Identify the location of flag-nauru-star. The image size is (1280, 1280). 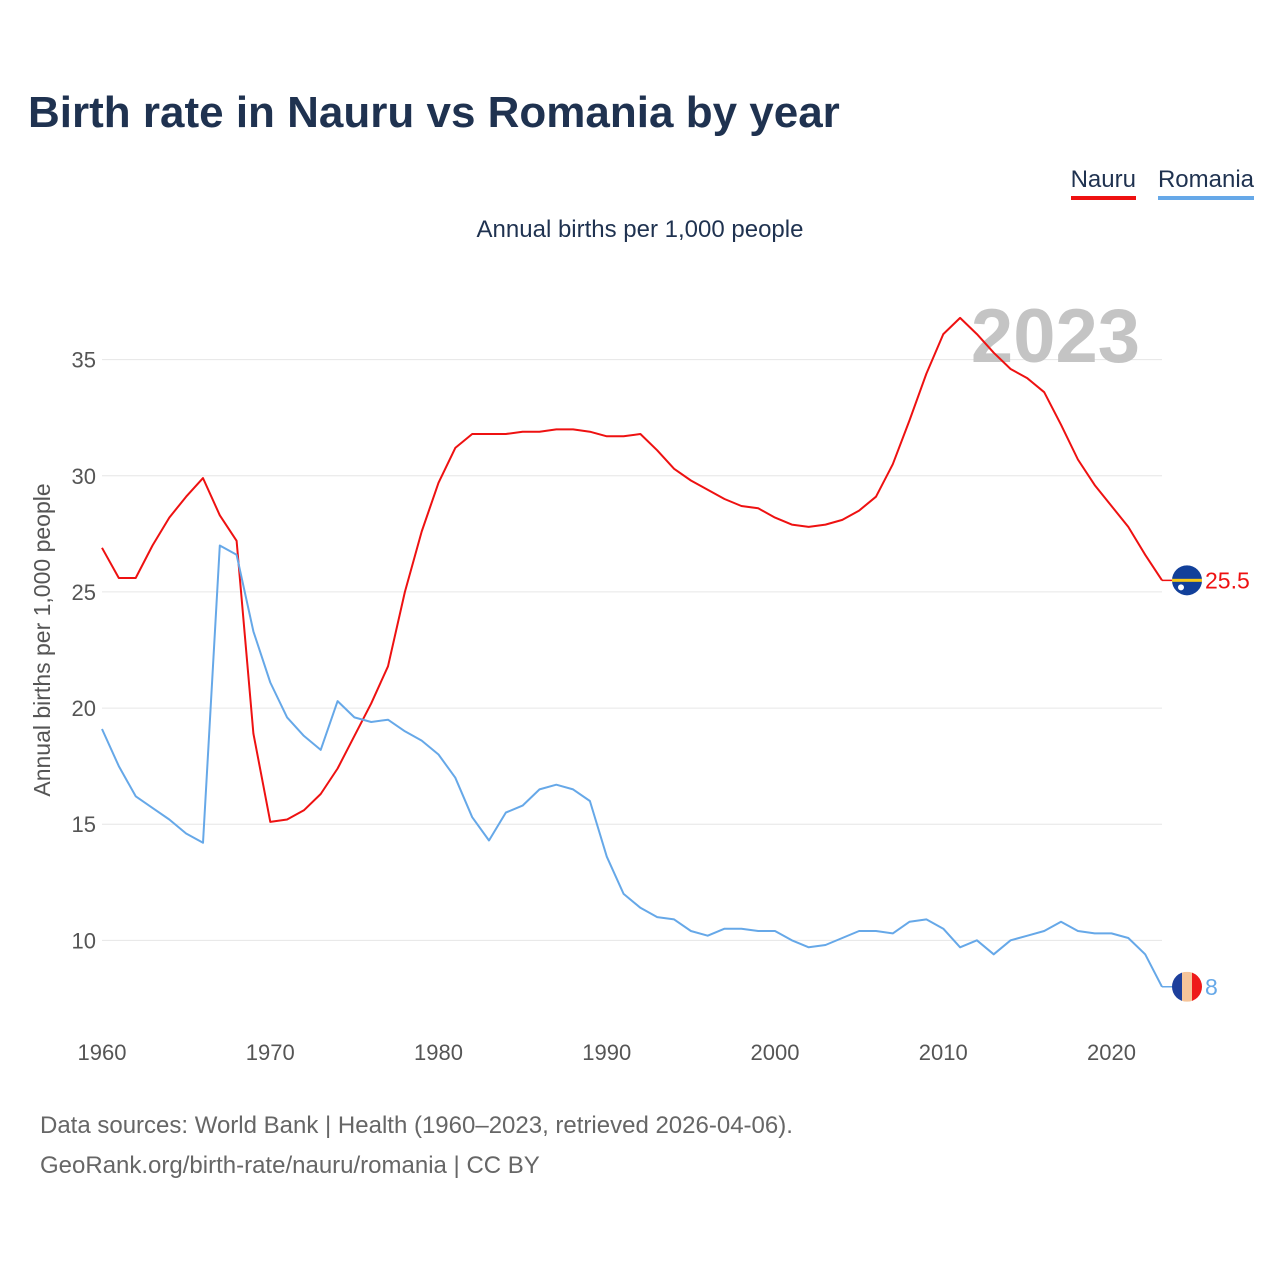
(1181, 587).